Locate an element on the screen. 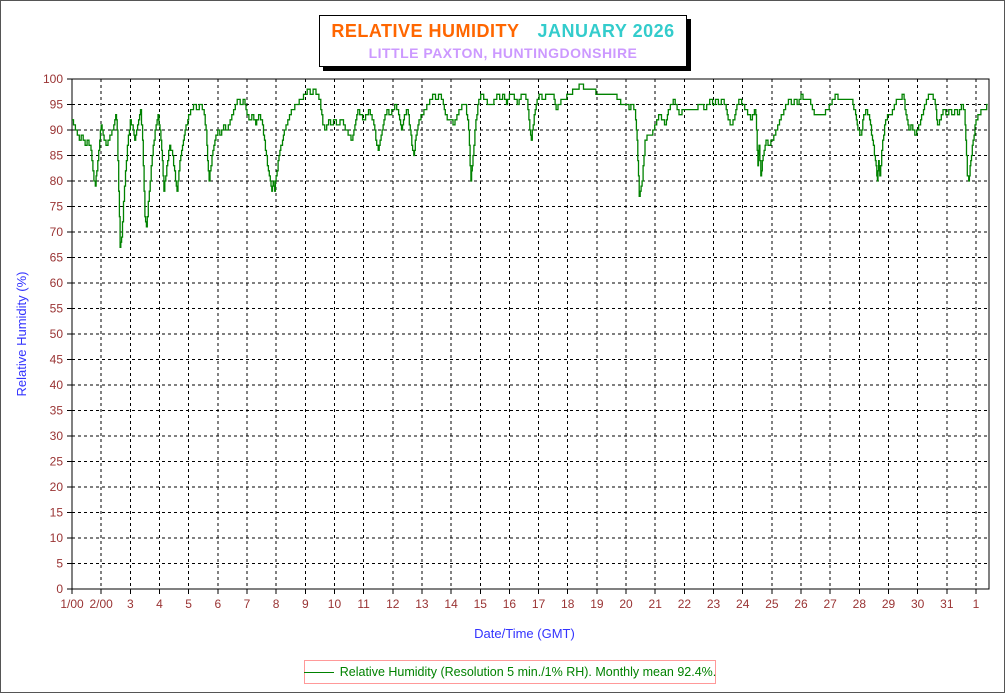 The image size is (1005, 693). svg-text: 8 is located at coordinates (276, 604).